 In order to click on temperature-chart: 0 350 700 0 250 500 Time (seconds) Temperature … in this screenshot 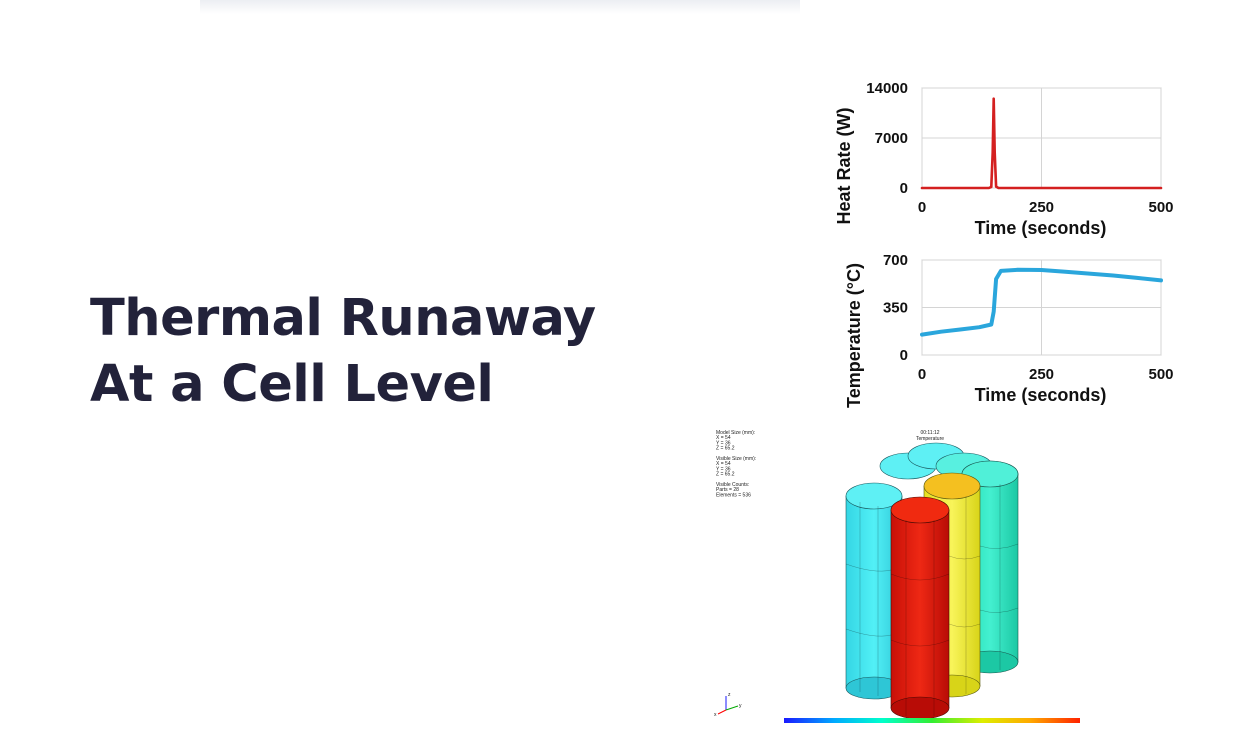, I will do `click(1009, 330)`.